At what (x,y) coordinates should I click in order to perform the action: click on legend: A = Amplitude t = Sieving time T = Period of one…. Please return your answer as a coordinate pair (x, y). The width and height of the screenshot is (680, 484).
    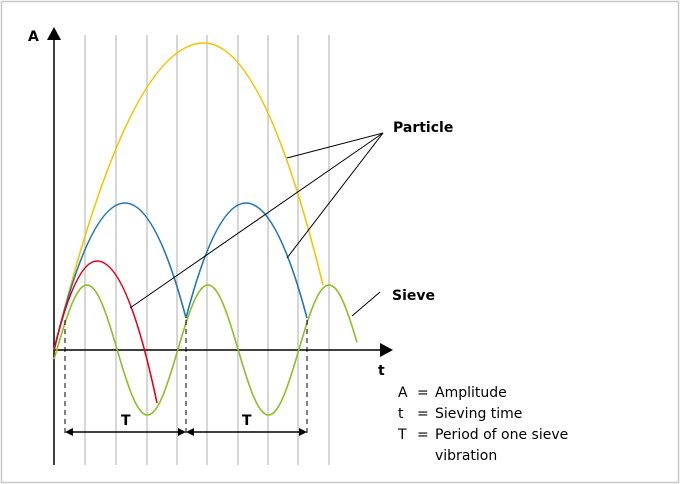
    Looking at the image, I should click on (482, 424).